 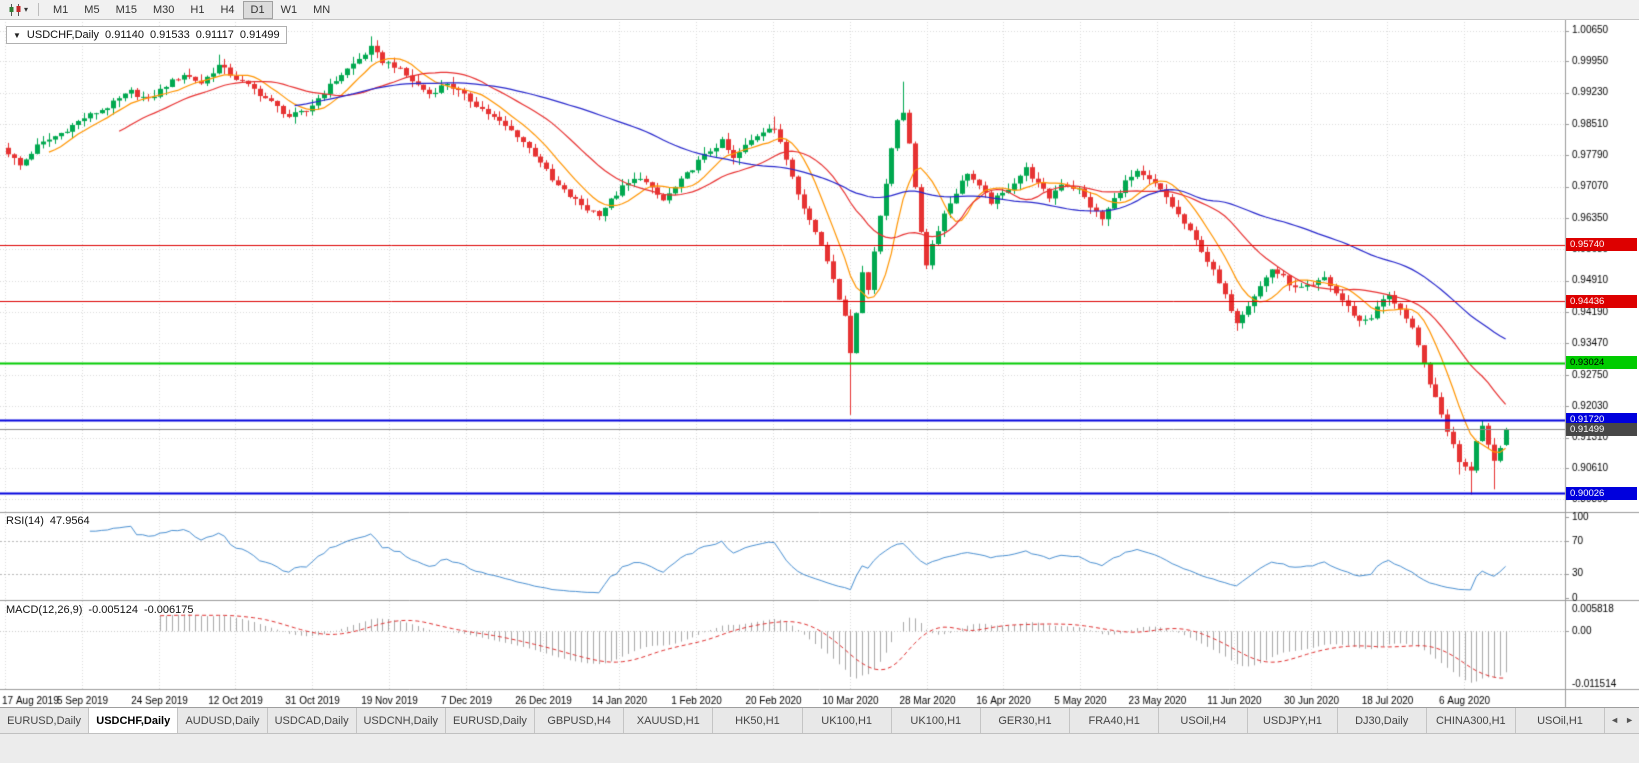 I want to click on bottom-tab-hk50-h1: HK50,H1, so click(x=758, y=720).